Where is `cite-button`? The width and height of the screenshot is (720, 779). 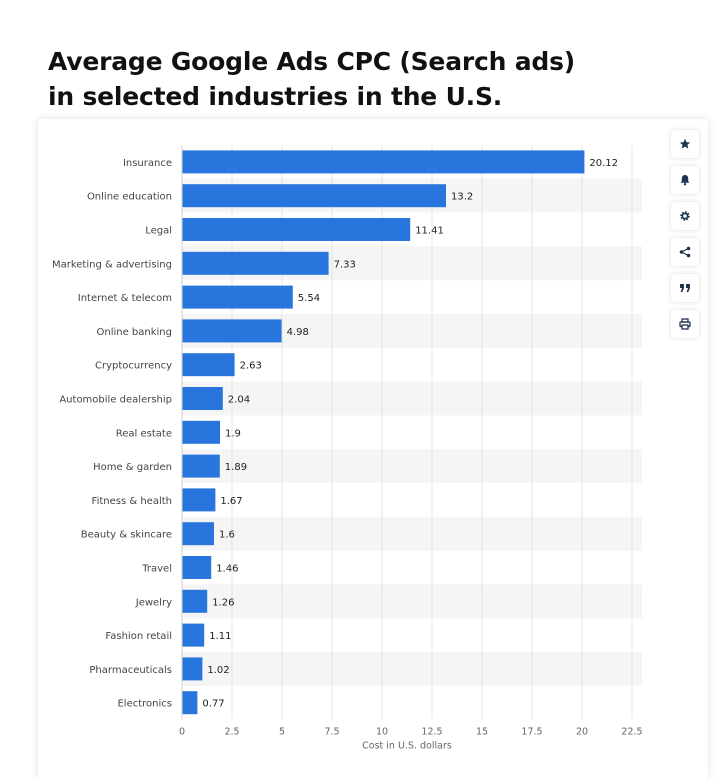 cite-button is located at coordinates (685, 288).